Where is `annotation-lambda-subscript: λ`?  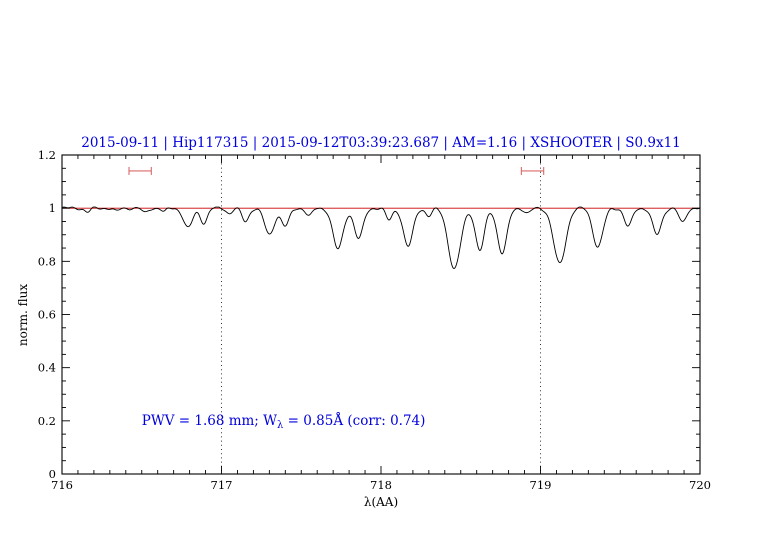
annotation-lambda-subscript: λ is located at coordinates (280, 425).